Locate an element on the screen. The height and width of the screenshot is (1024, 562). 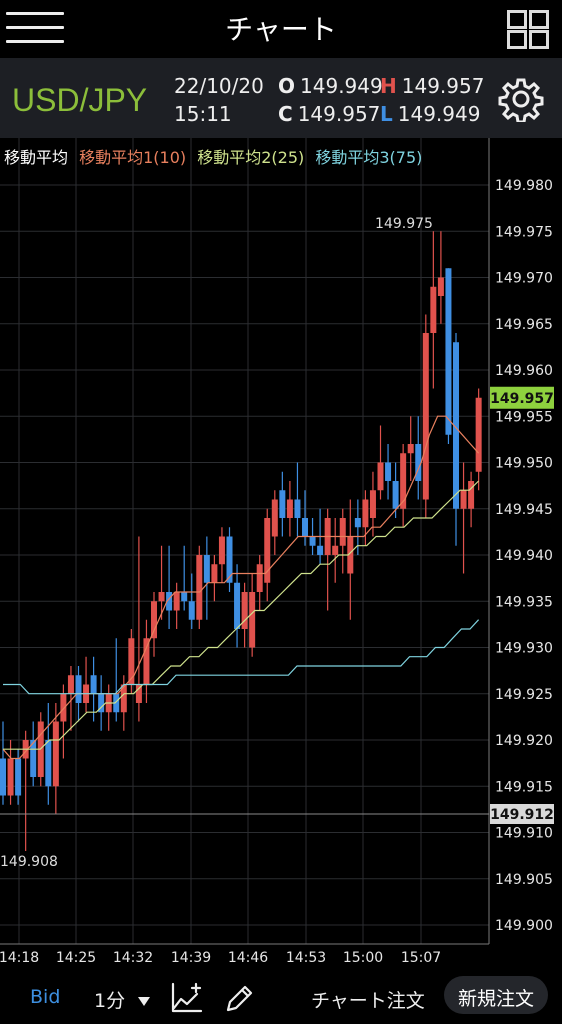
y-tick-label: 149.950 is located at coordinates (524, 464).